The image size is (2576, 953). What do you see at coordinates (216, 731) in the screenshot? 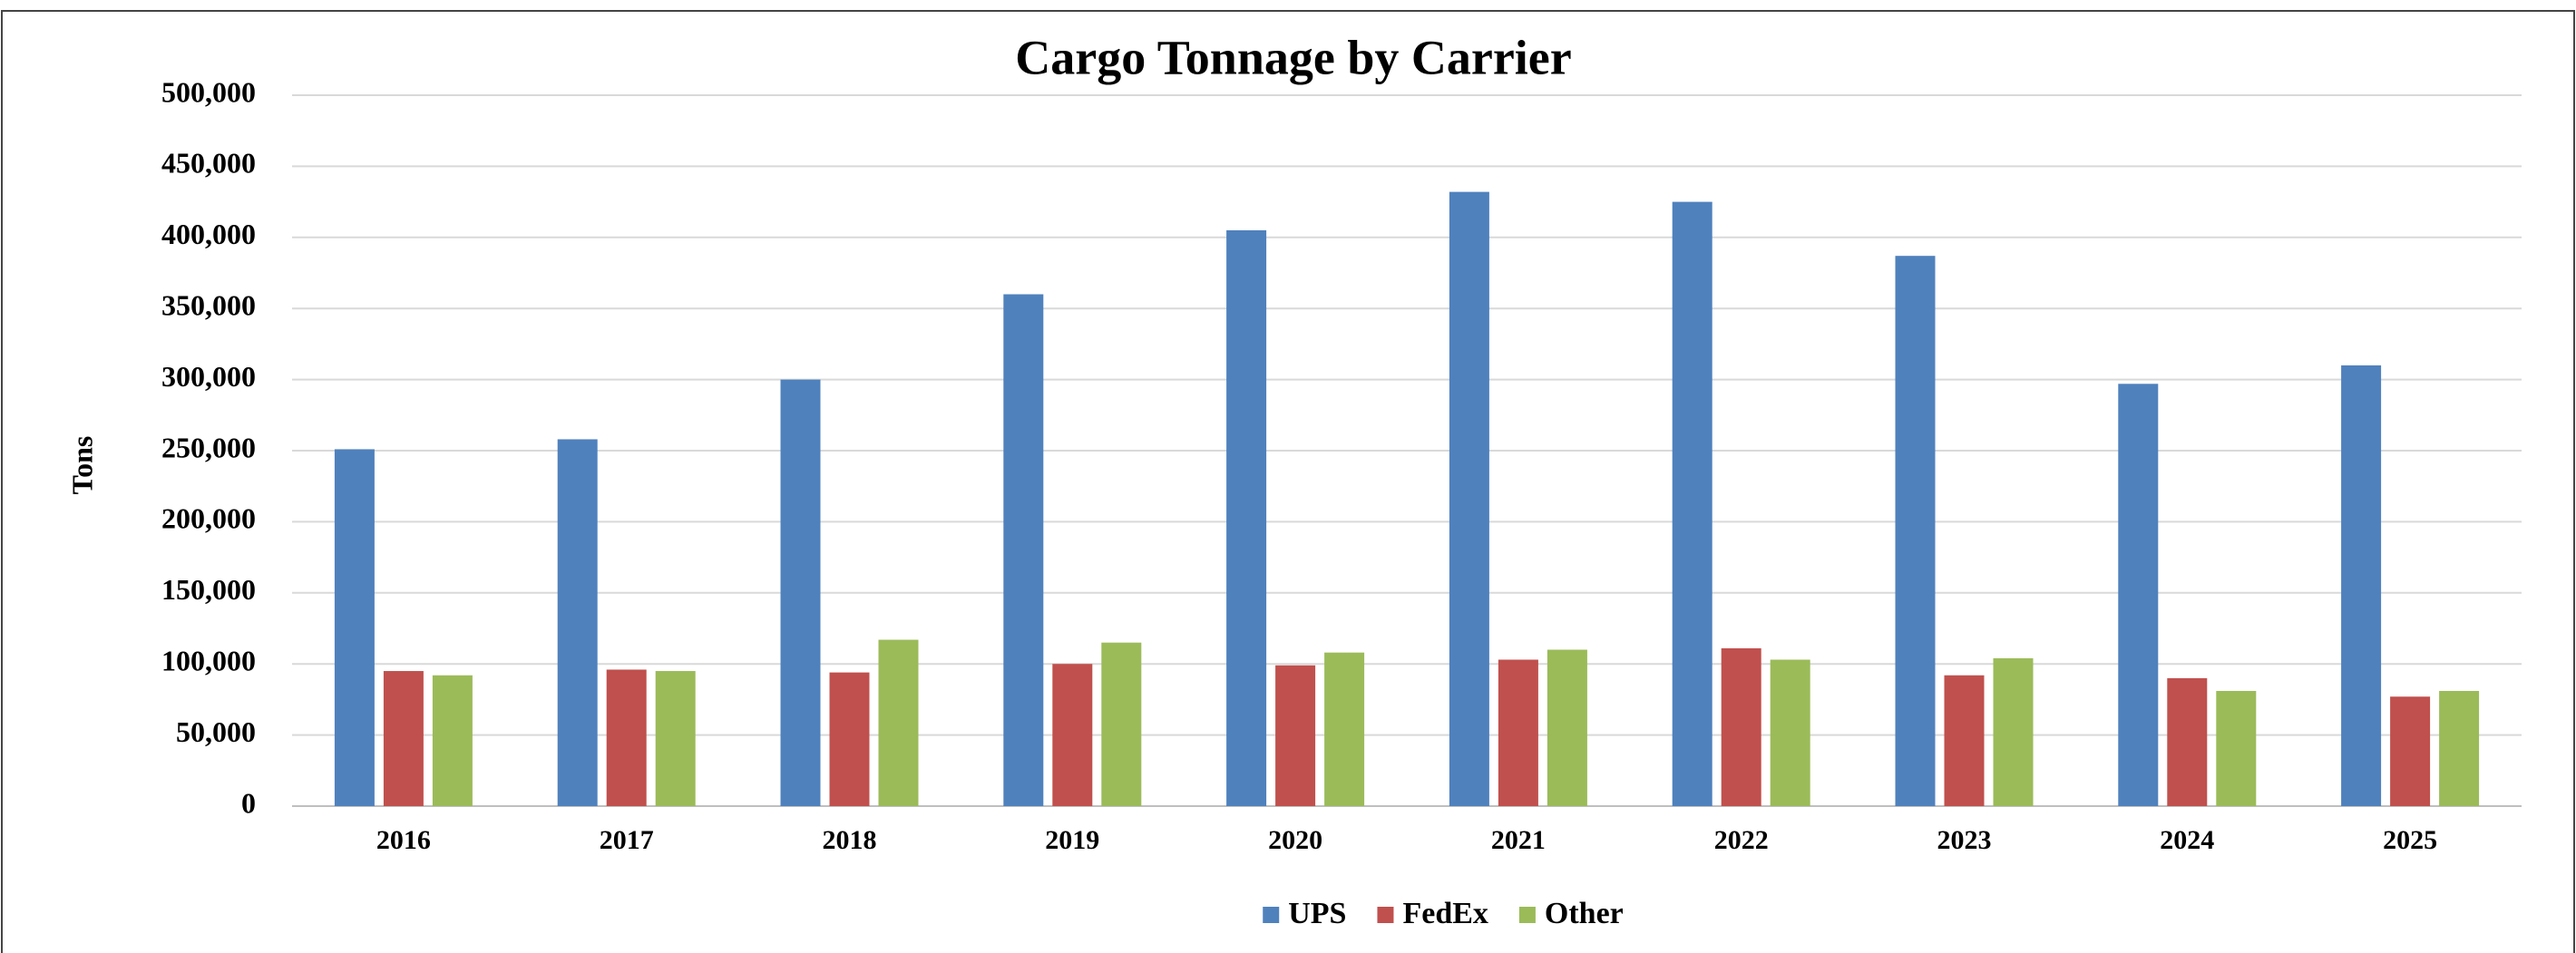
I see `y-tick-label: 50,000` at bounding box center [216, 731].